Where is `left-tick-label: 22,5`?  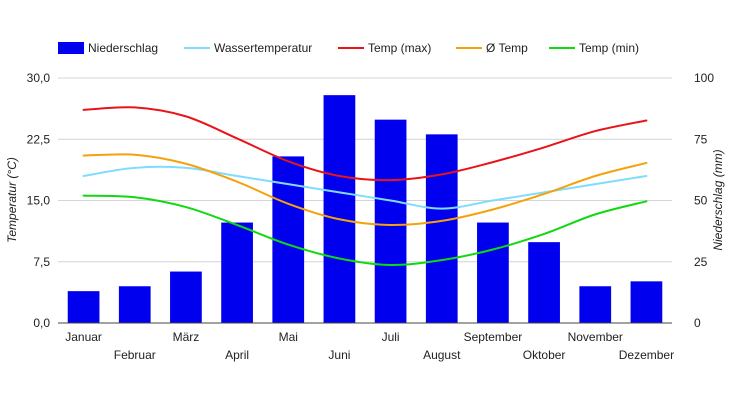
left-tick-label: 22,5 is located at coordinates (39, 139).